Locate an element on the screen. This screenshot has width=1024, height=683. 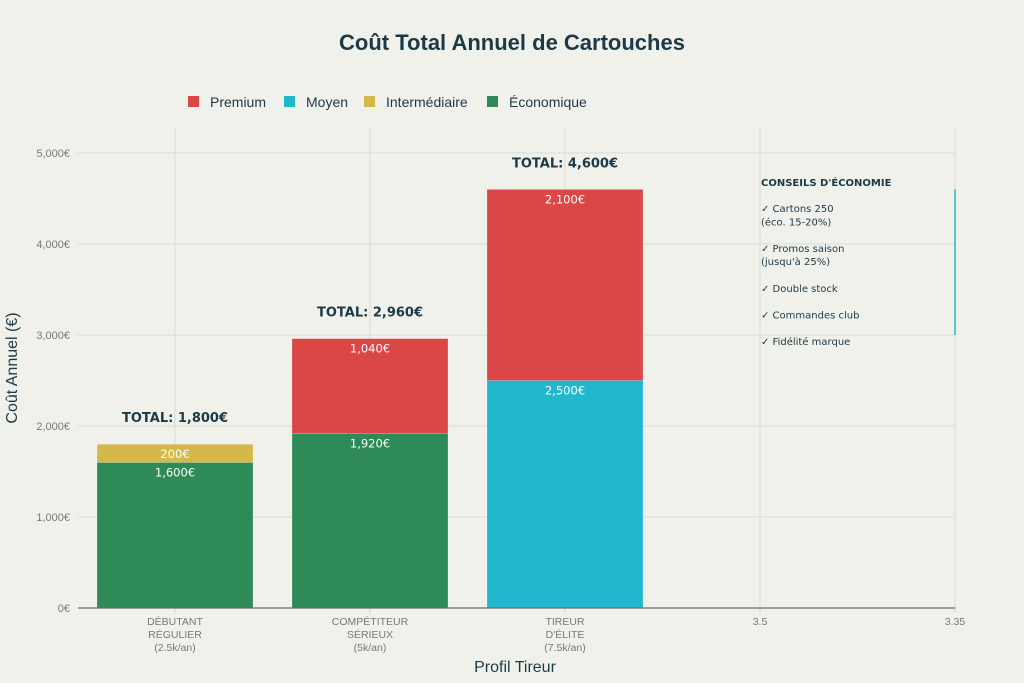
y-tick-label: 1,000€ is located at coordinates (53, 518).